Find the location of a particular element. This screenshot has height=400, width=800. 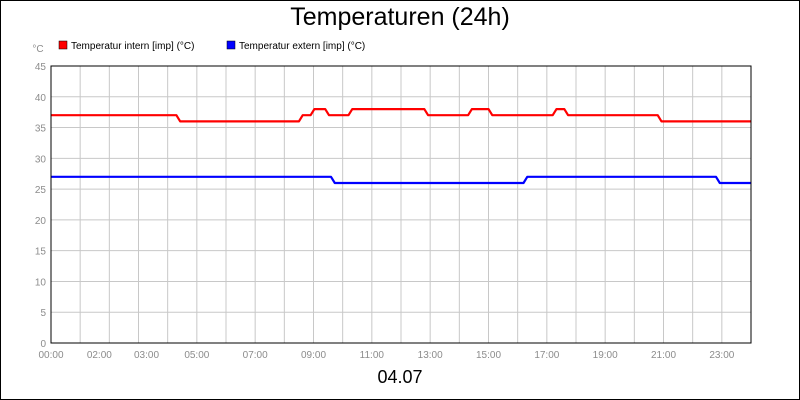

x-tick-label: 00:00 is located at coordinates (50, 355).